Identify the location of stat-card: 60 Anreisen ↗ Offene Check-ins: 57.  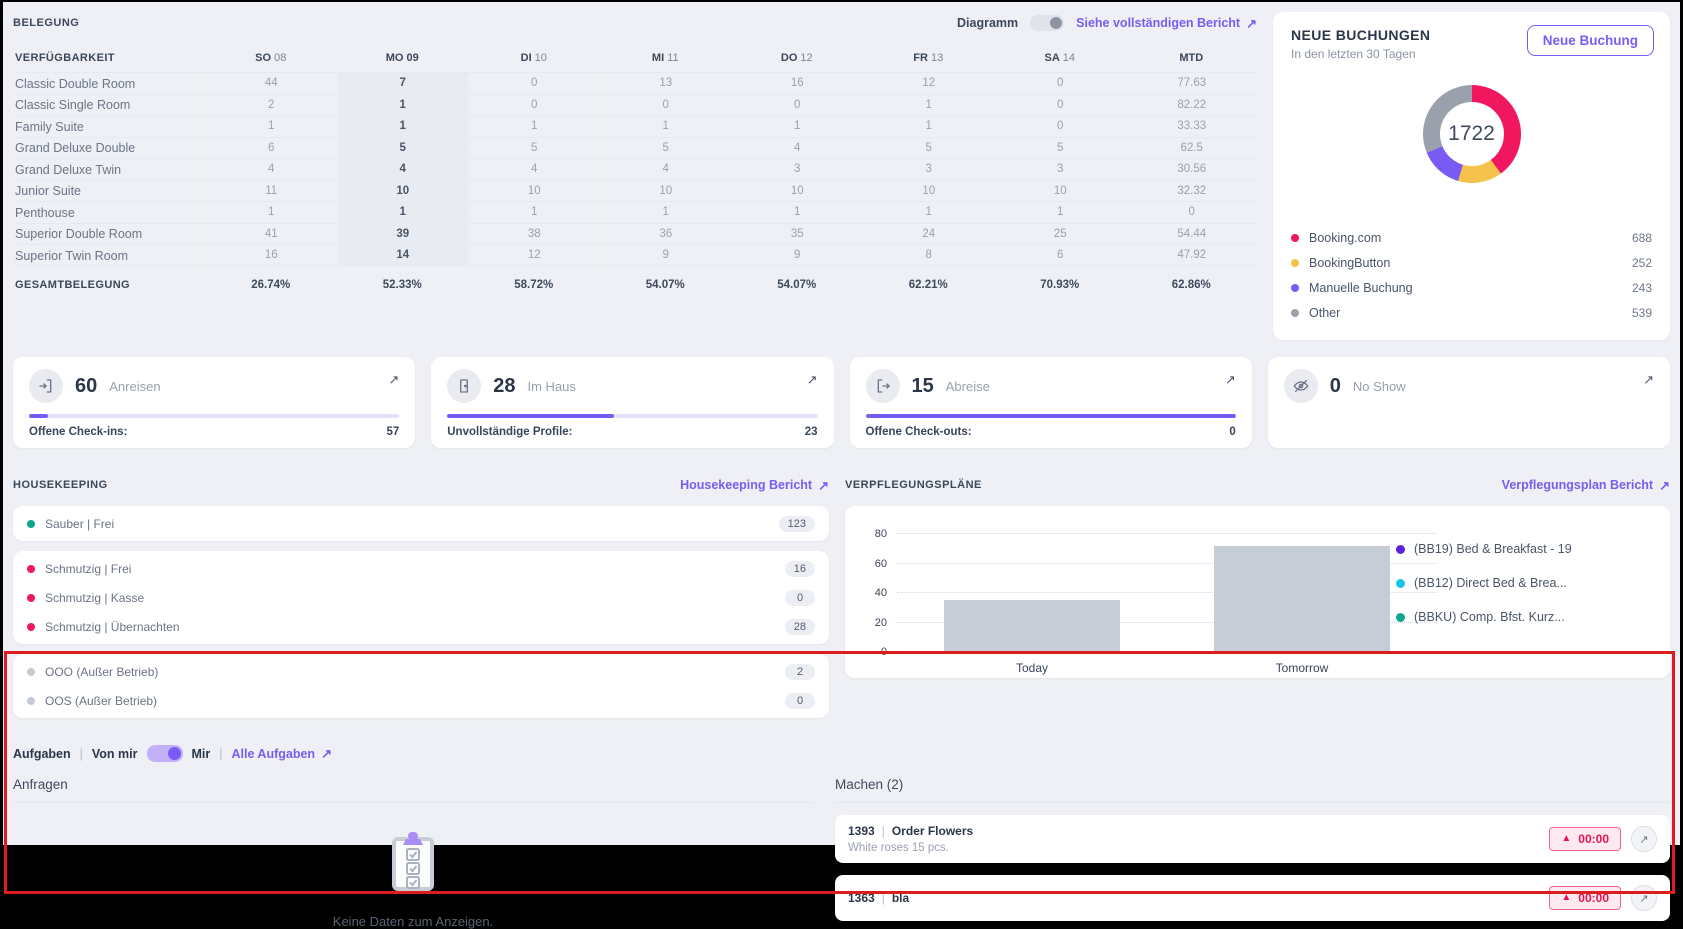
(214, 402).